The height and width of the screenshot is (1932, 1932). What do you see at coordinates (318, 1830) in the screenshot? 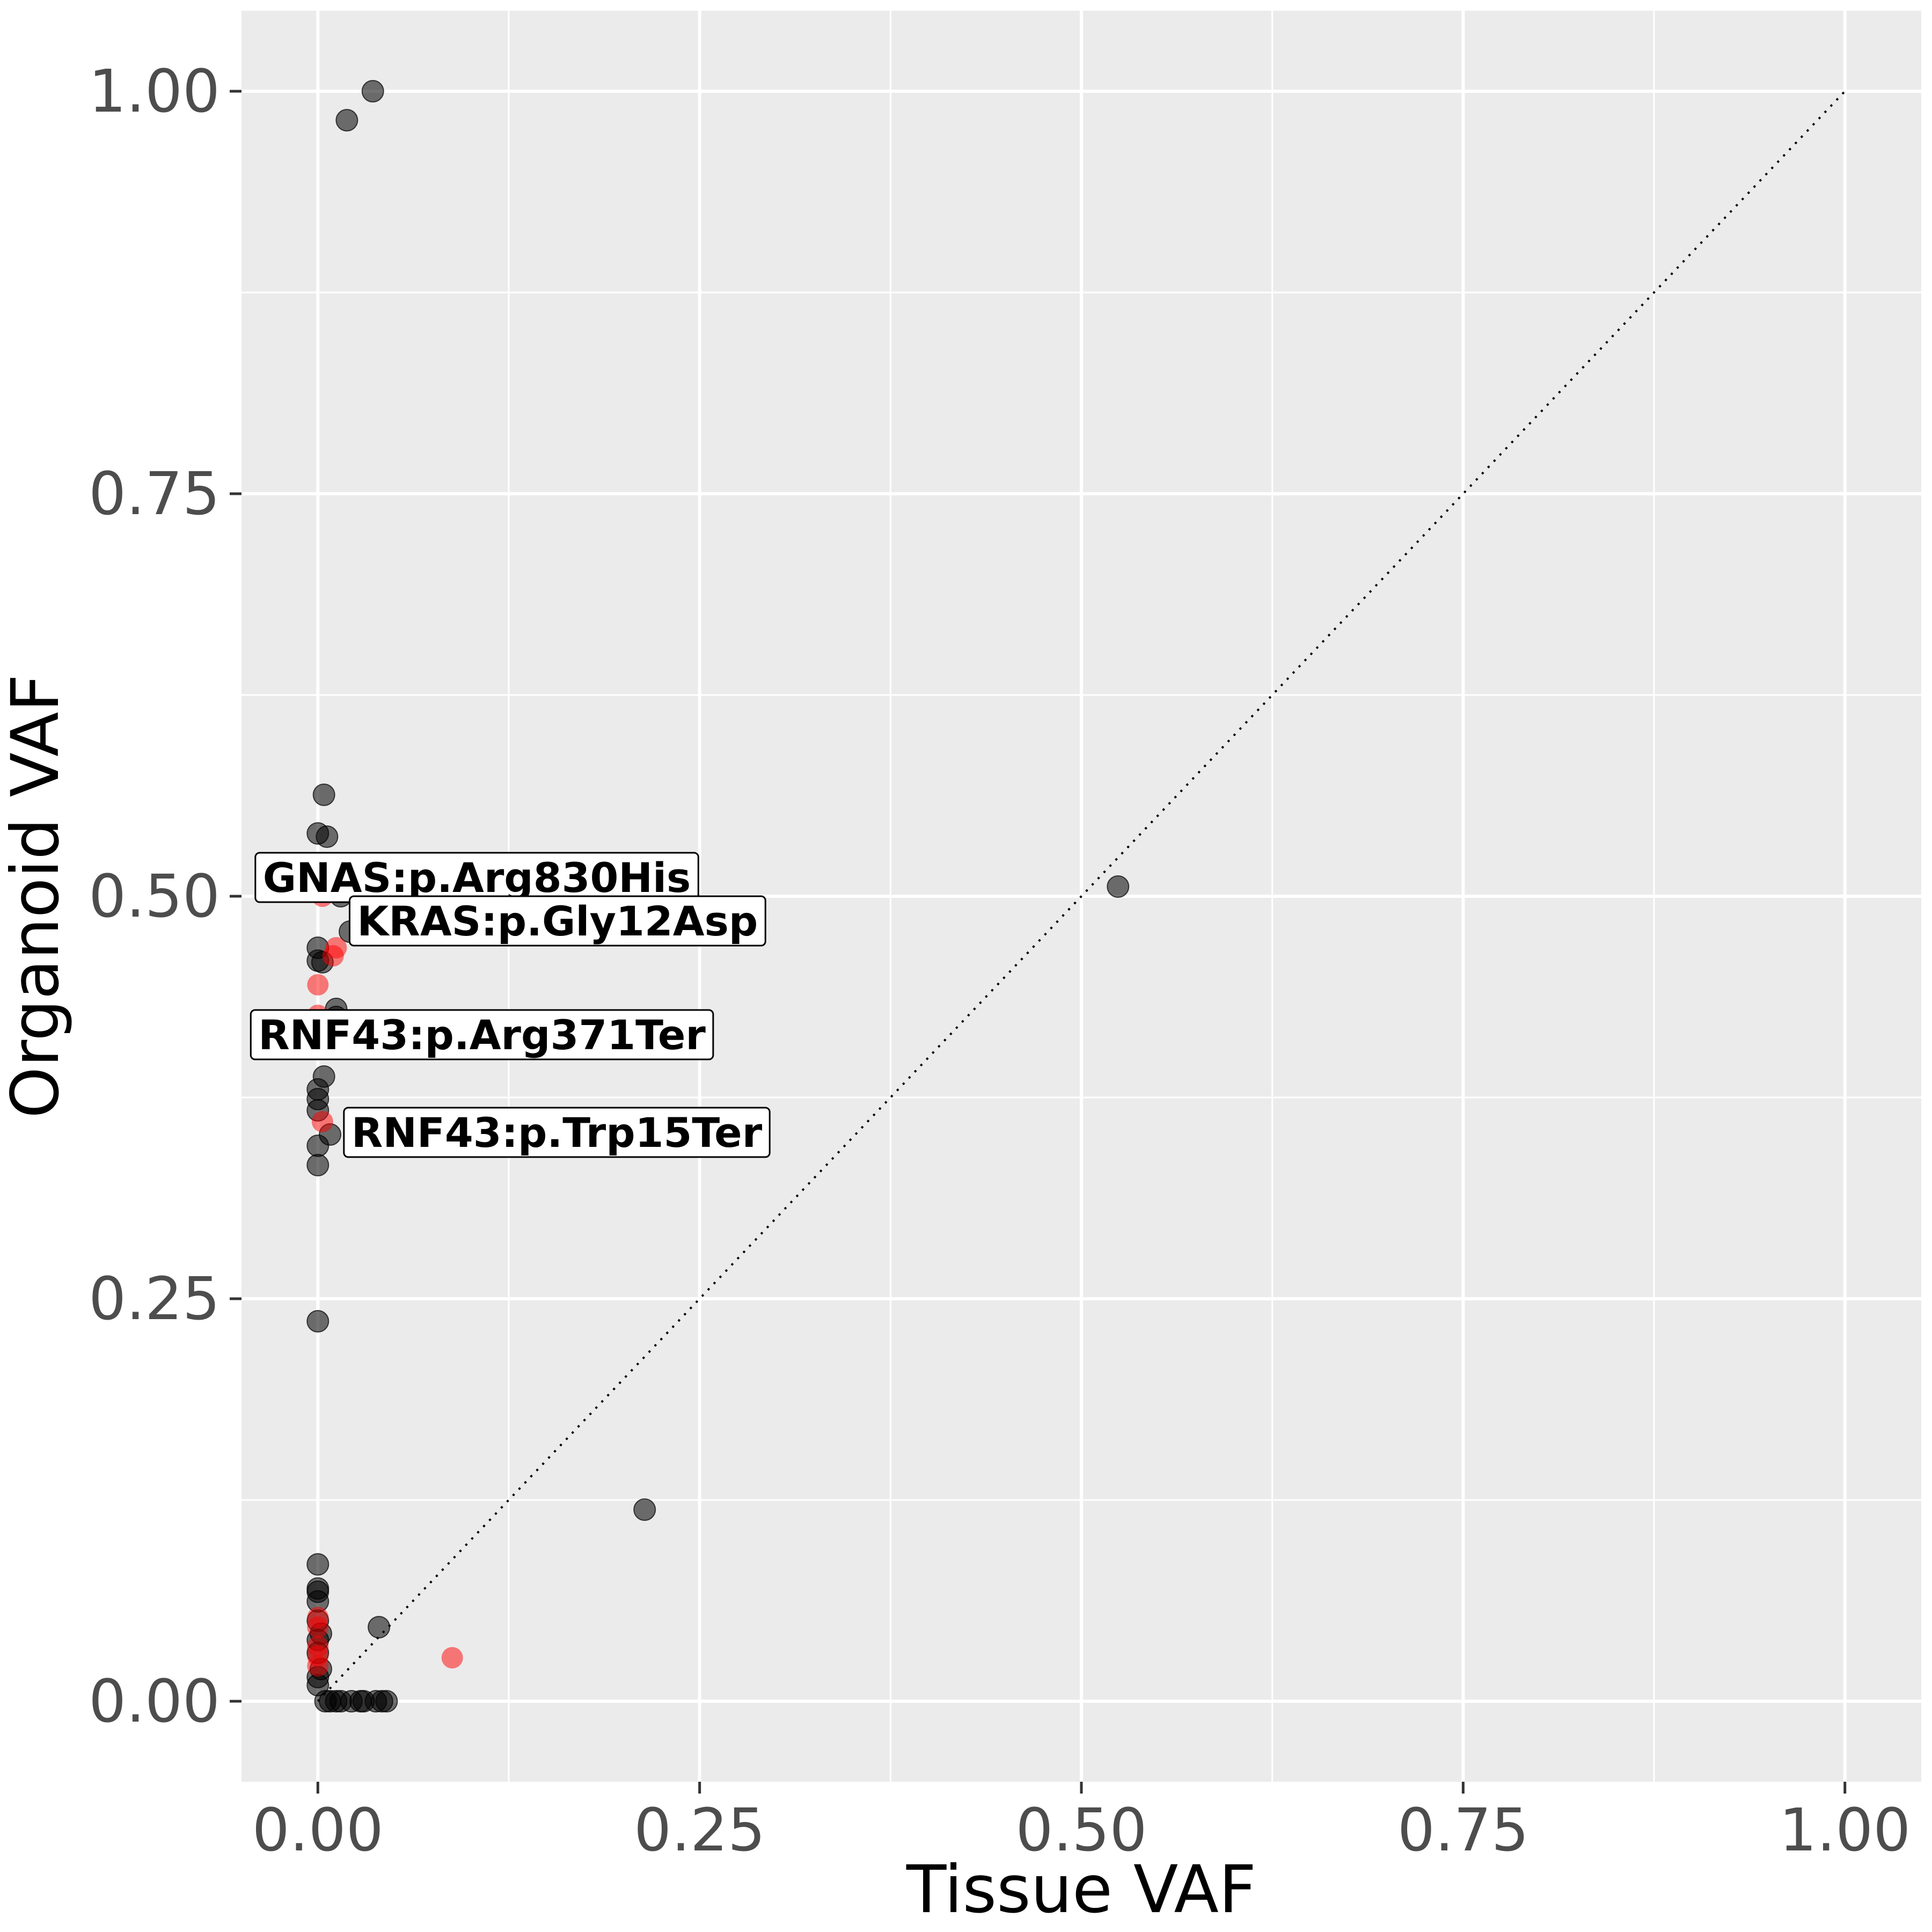
I see `x-tick-label-0: 0.00` at bounding box center [318, 1830].